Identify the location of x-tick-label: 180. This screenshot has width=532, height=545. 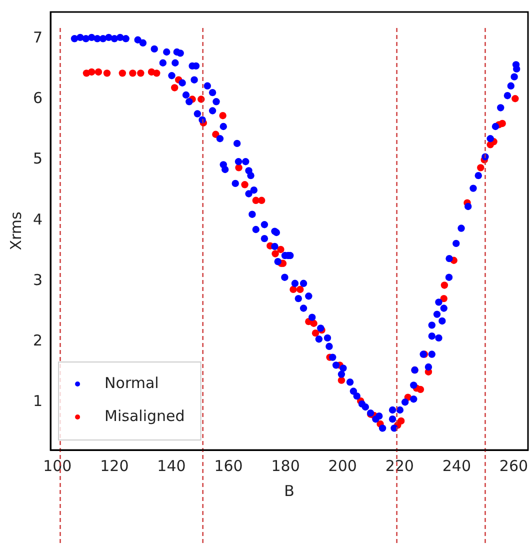
(285, 465).